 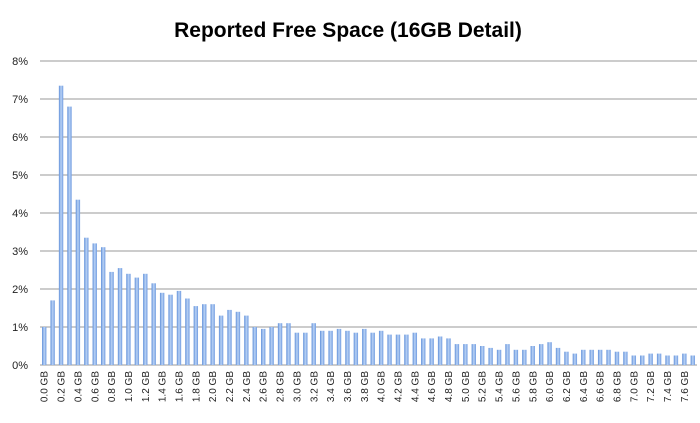 I want to click on x-tick-label: 7.0 GB, so click(x=634, y=386).